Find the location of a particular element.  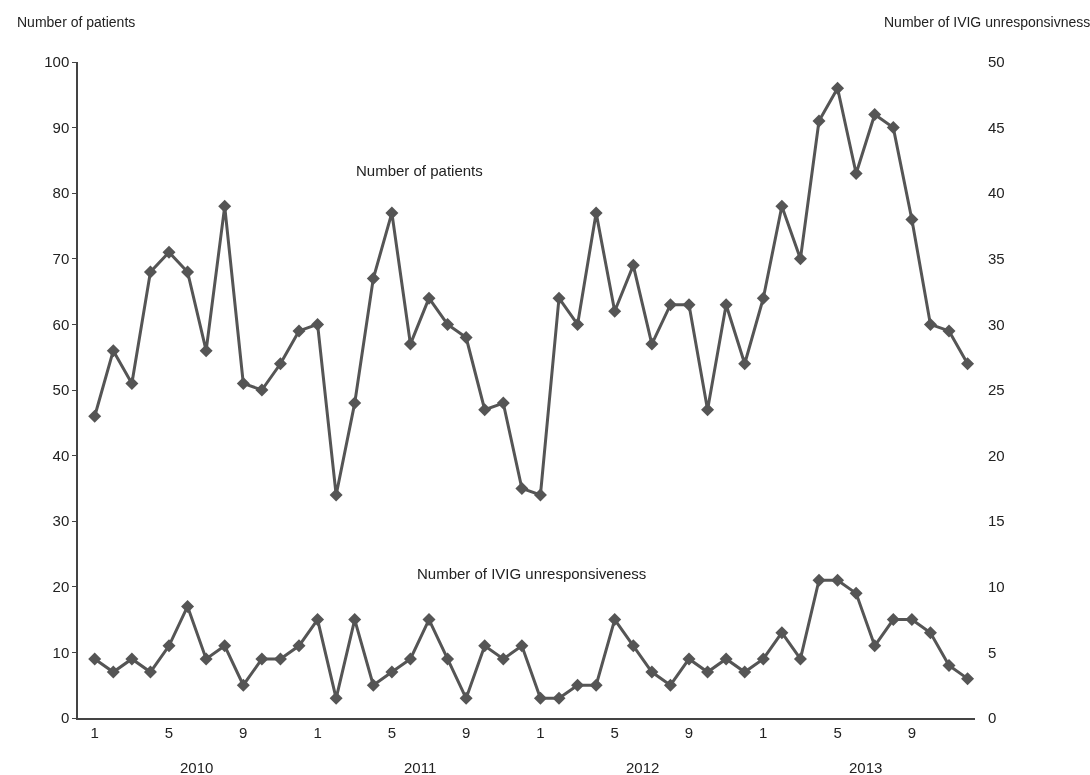

text: Number of IVIG unresponsiveness is located at coordinates (532, 573).